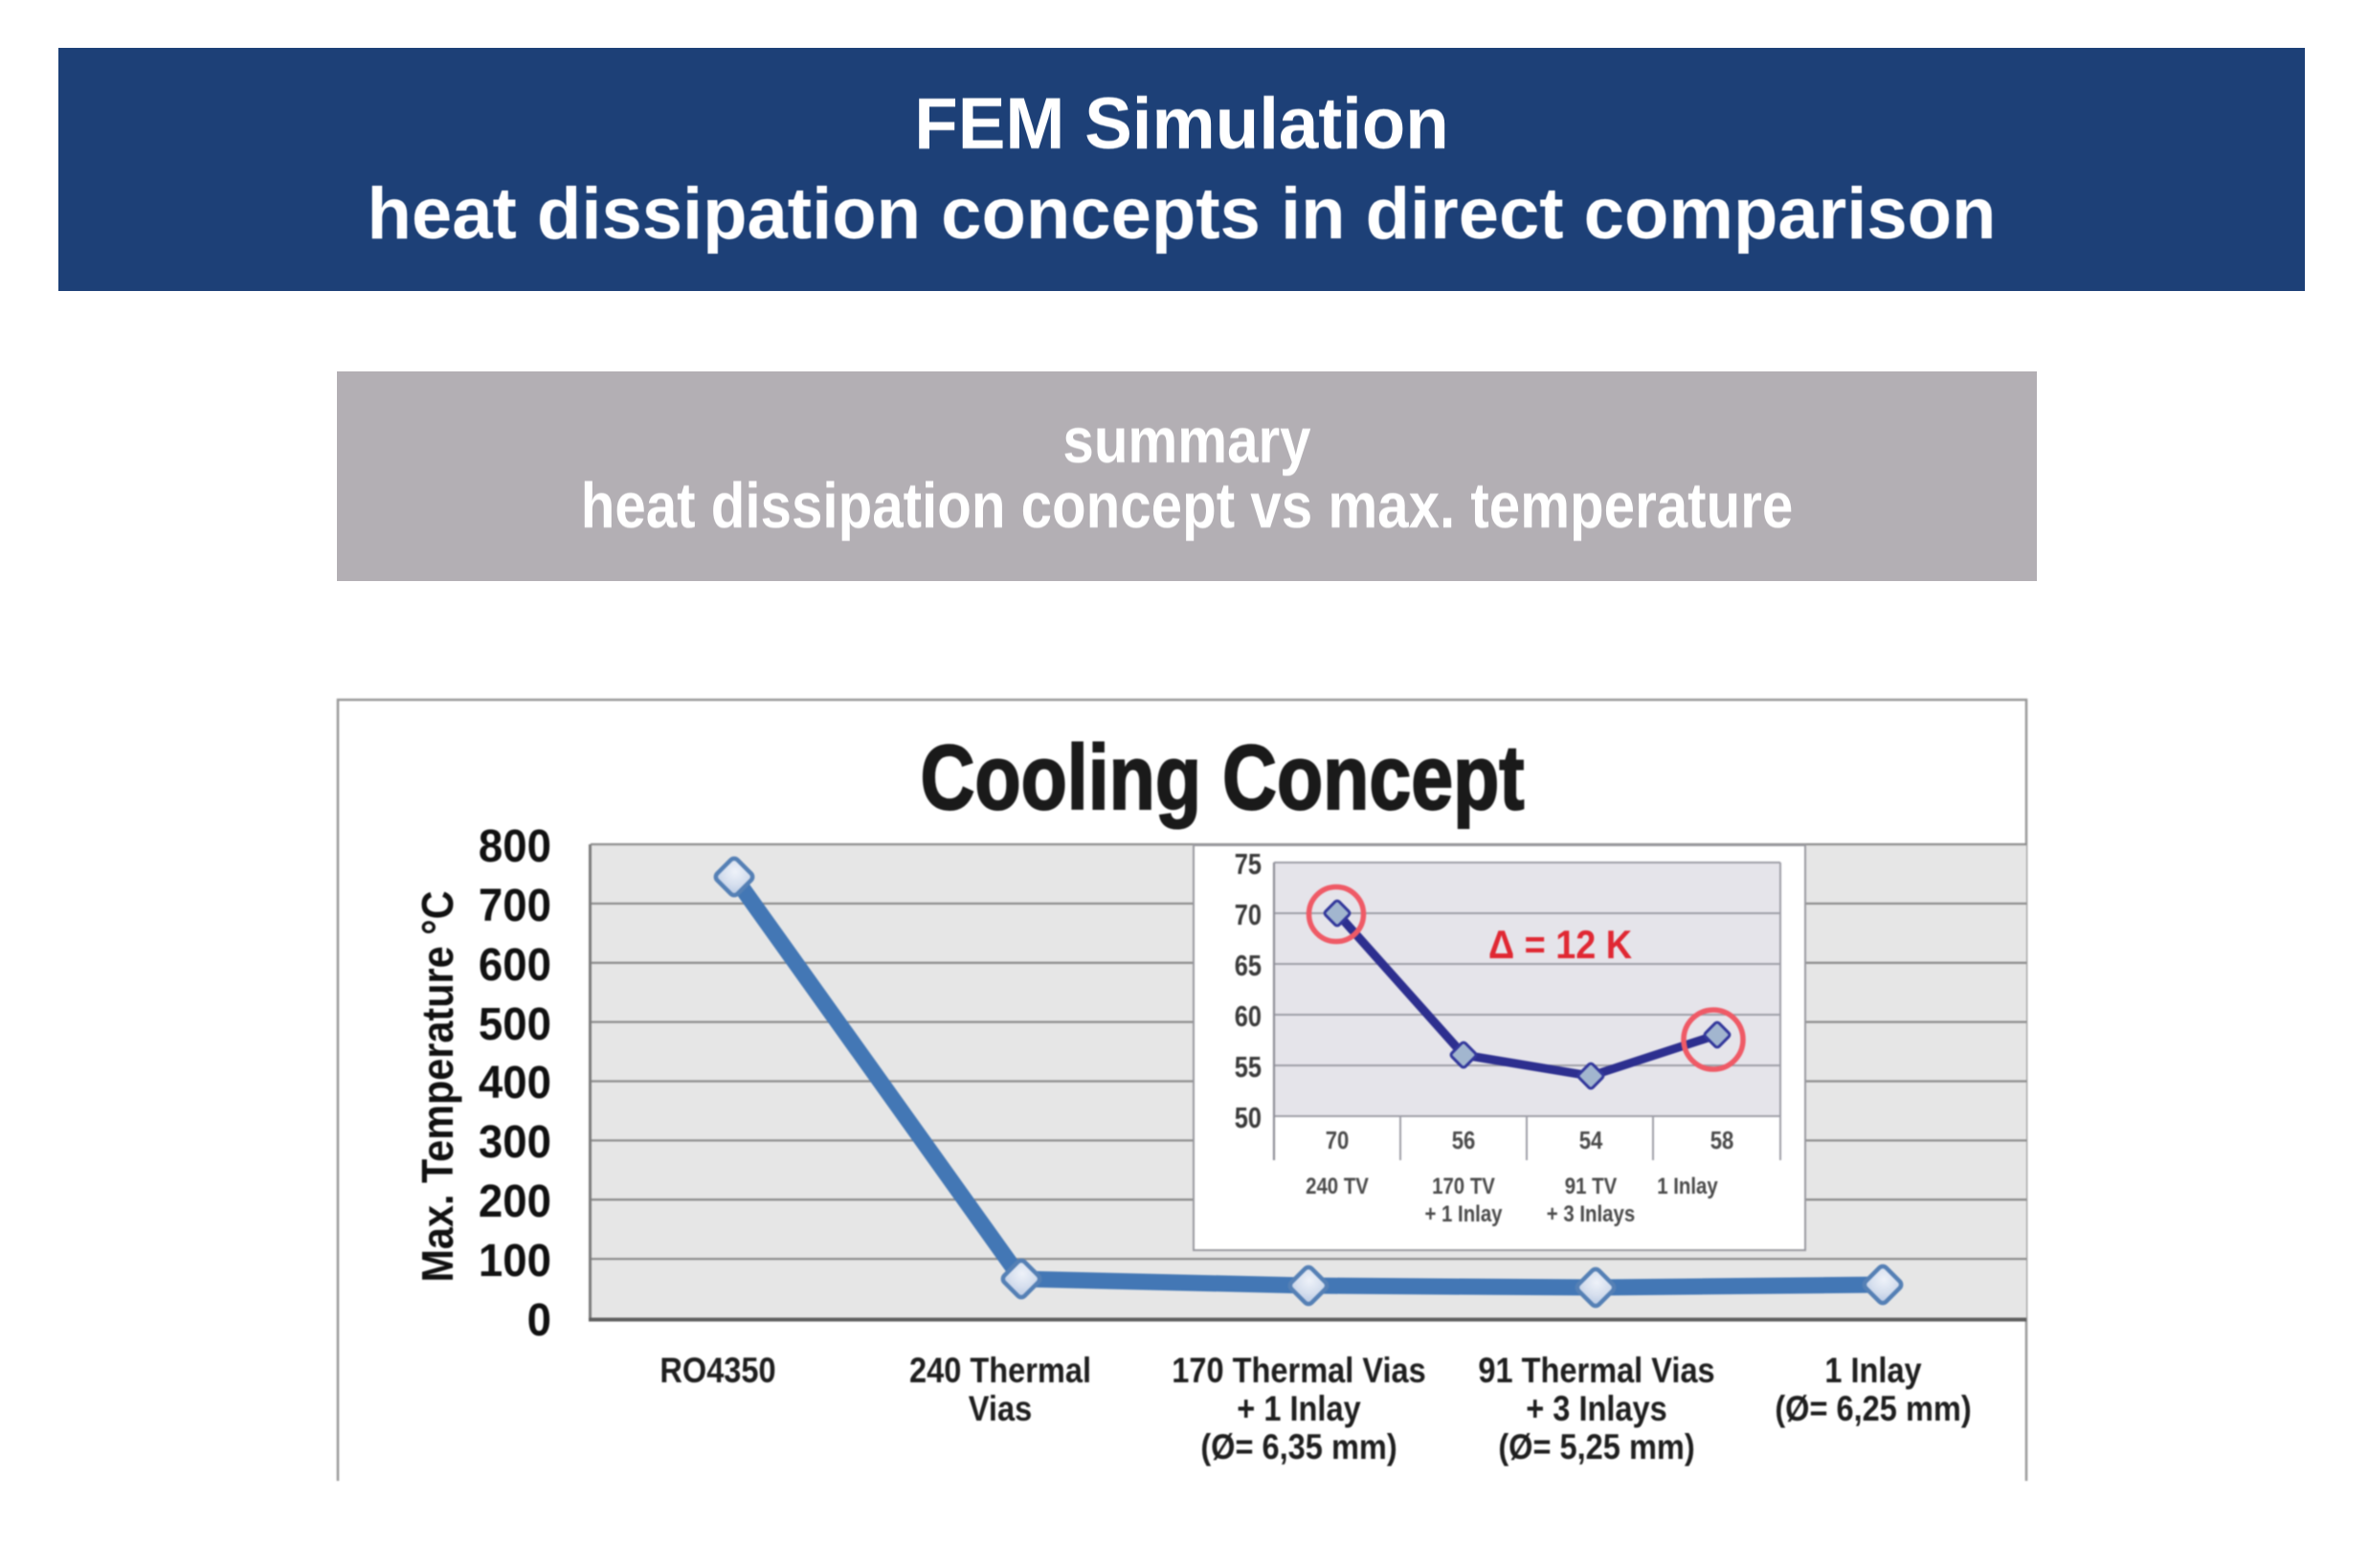  What do you see at coordinates (1722, 1141) in the screenshot?
I see `svg-text: 58` at bounding box center [1722, 1141].